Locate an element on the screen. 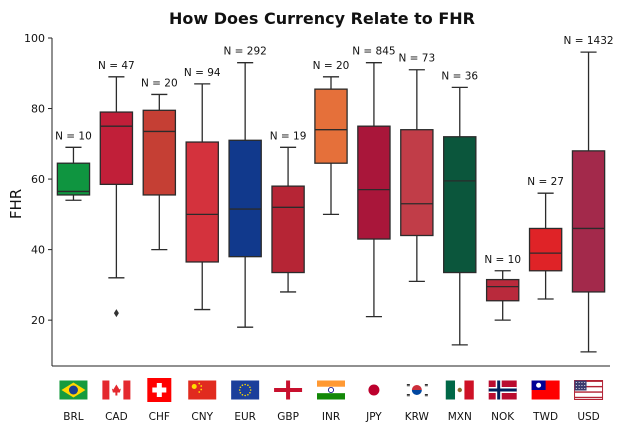 The width and height of the screenshot is (619, 429). india-flag-icon is located at coordinates (331, 390).